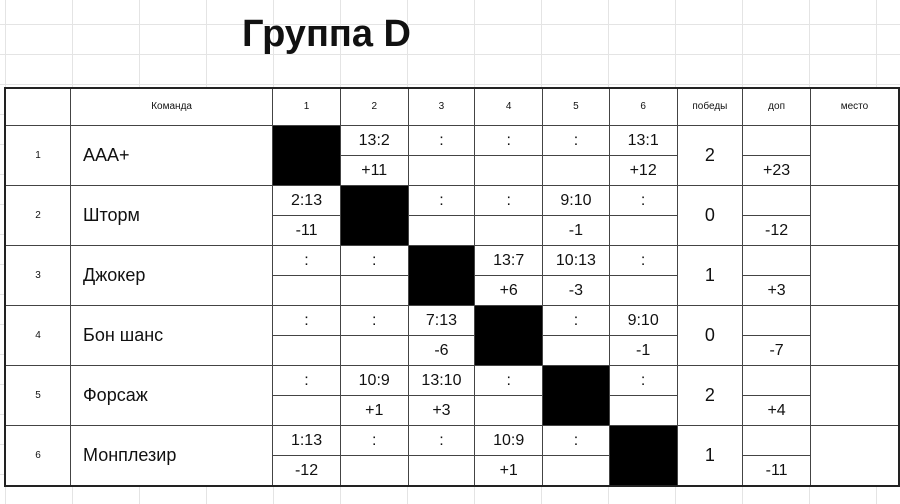 This screenshot has height=504, width=900. I want to click on header-place: место, so click(854, 106).